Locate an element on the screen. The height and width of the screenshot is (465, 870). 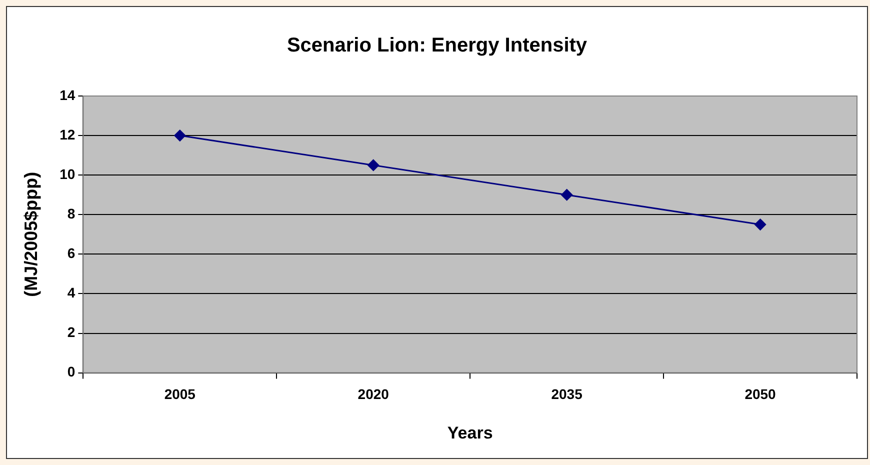
y-tick-label: 8 is located at coordinates (71, 213).